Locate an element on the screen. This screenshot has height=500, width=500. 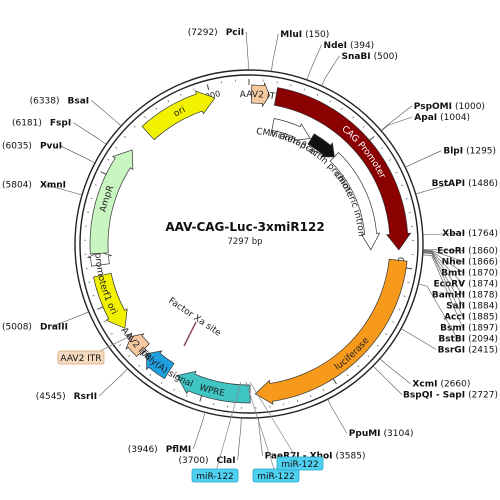
svg-text:BstBI(2094): BstBI (2094) is located at coordinates (468, 340).